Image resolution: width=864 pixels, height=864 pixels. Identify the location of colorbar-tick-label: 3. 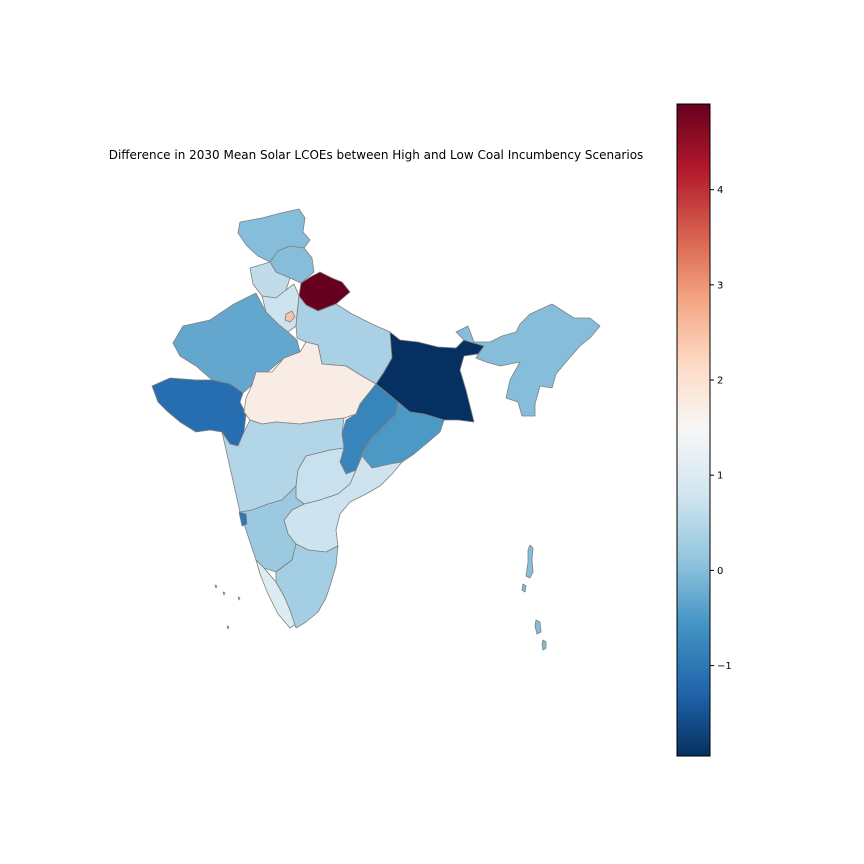
(720, 285).